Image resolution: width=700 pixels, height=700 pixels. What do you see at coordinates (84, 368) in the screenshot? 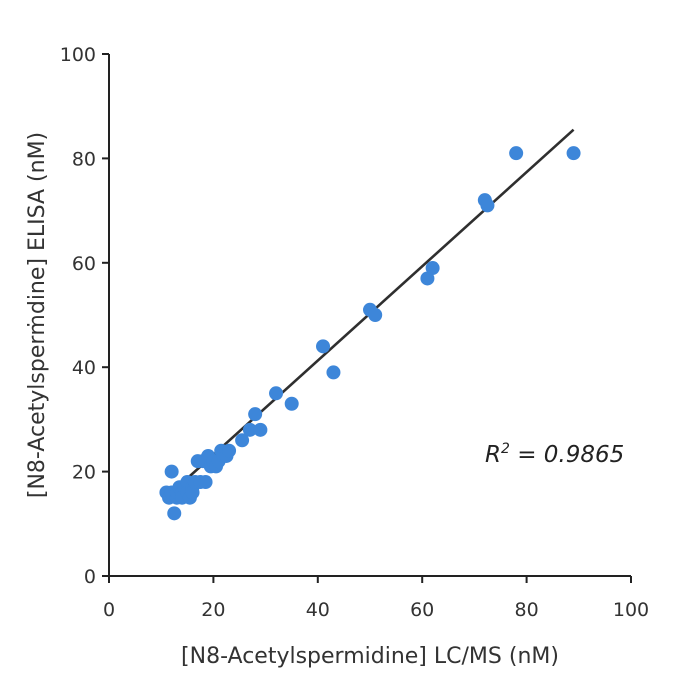
I see `y-tick-label: 40` at bounding box center [84, 368].